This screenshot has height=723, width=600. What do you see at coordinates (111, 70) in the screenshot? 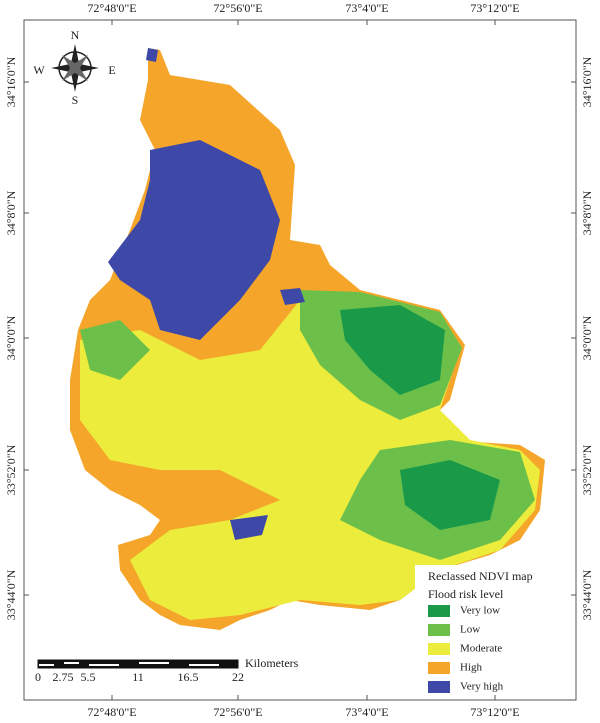
I see `compass-east: E` at bounding box center [111, 70].